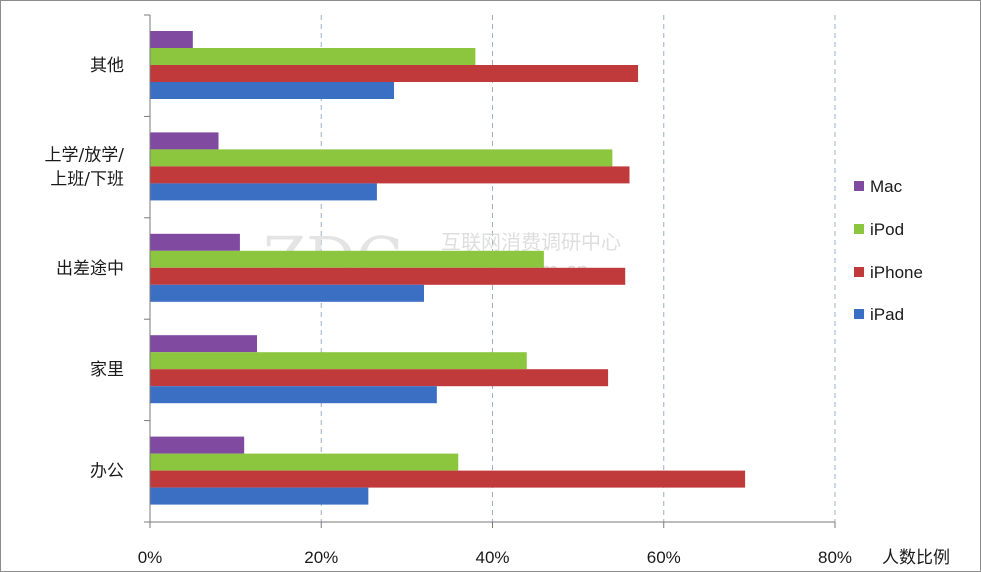 Image resolution: width=981 pixels, height=572 pixels. What do you see at coordinates (150, 557) in the screenshot?
I see `x-tick-label: 0%` at bounding box center [150, 557].